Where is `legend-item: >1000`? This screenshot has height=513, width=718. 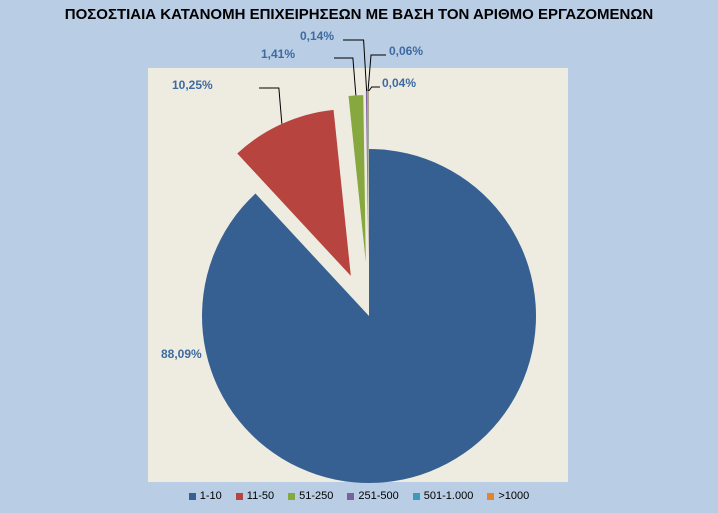 legend-item: >1000 is located at coordinates (508, 496).